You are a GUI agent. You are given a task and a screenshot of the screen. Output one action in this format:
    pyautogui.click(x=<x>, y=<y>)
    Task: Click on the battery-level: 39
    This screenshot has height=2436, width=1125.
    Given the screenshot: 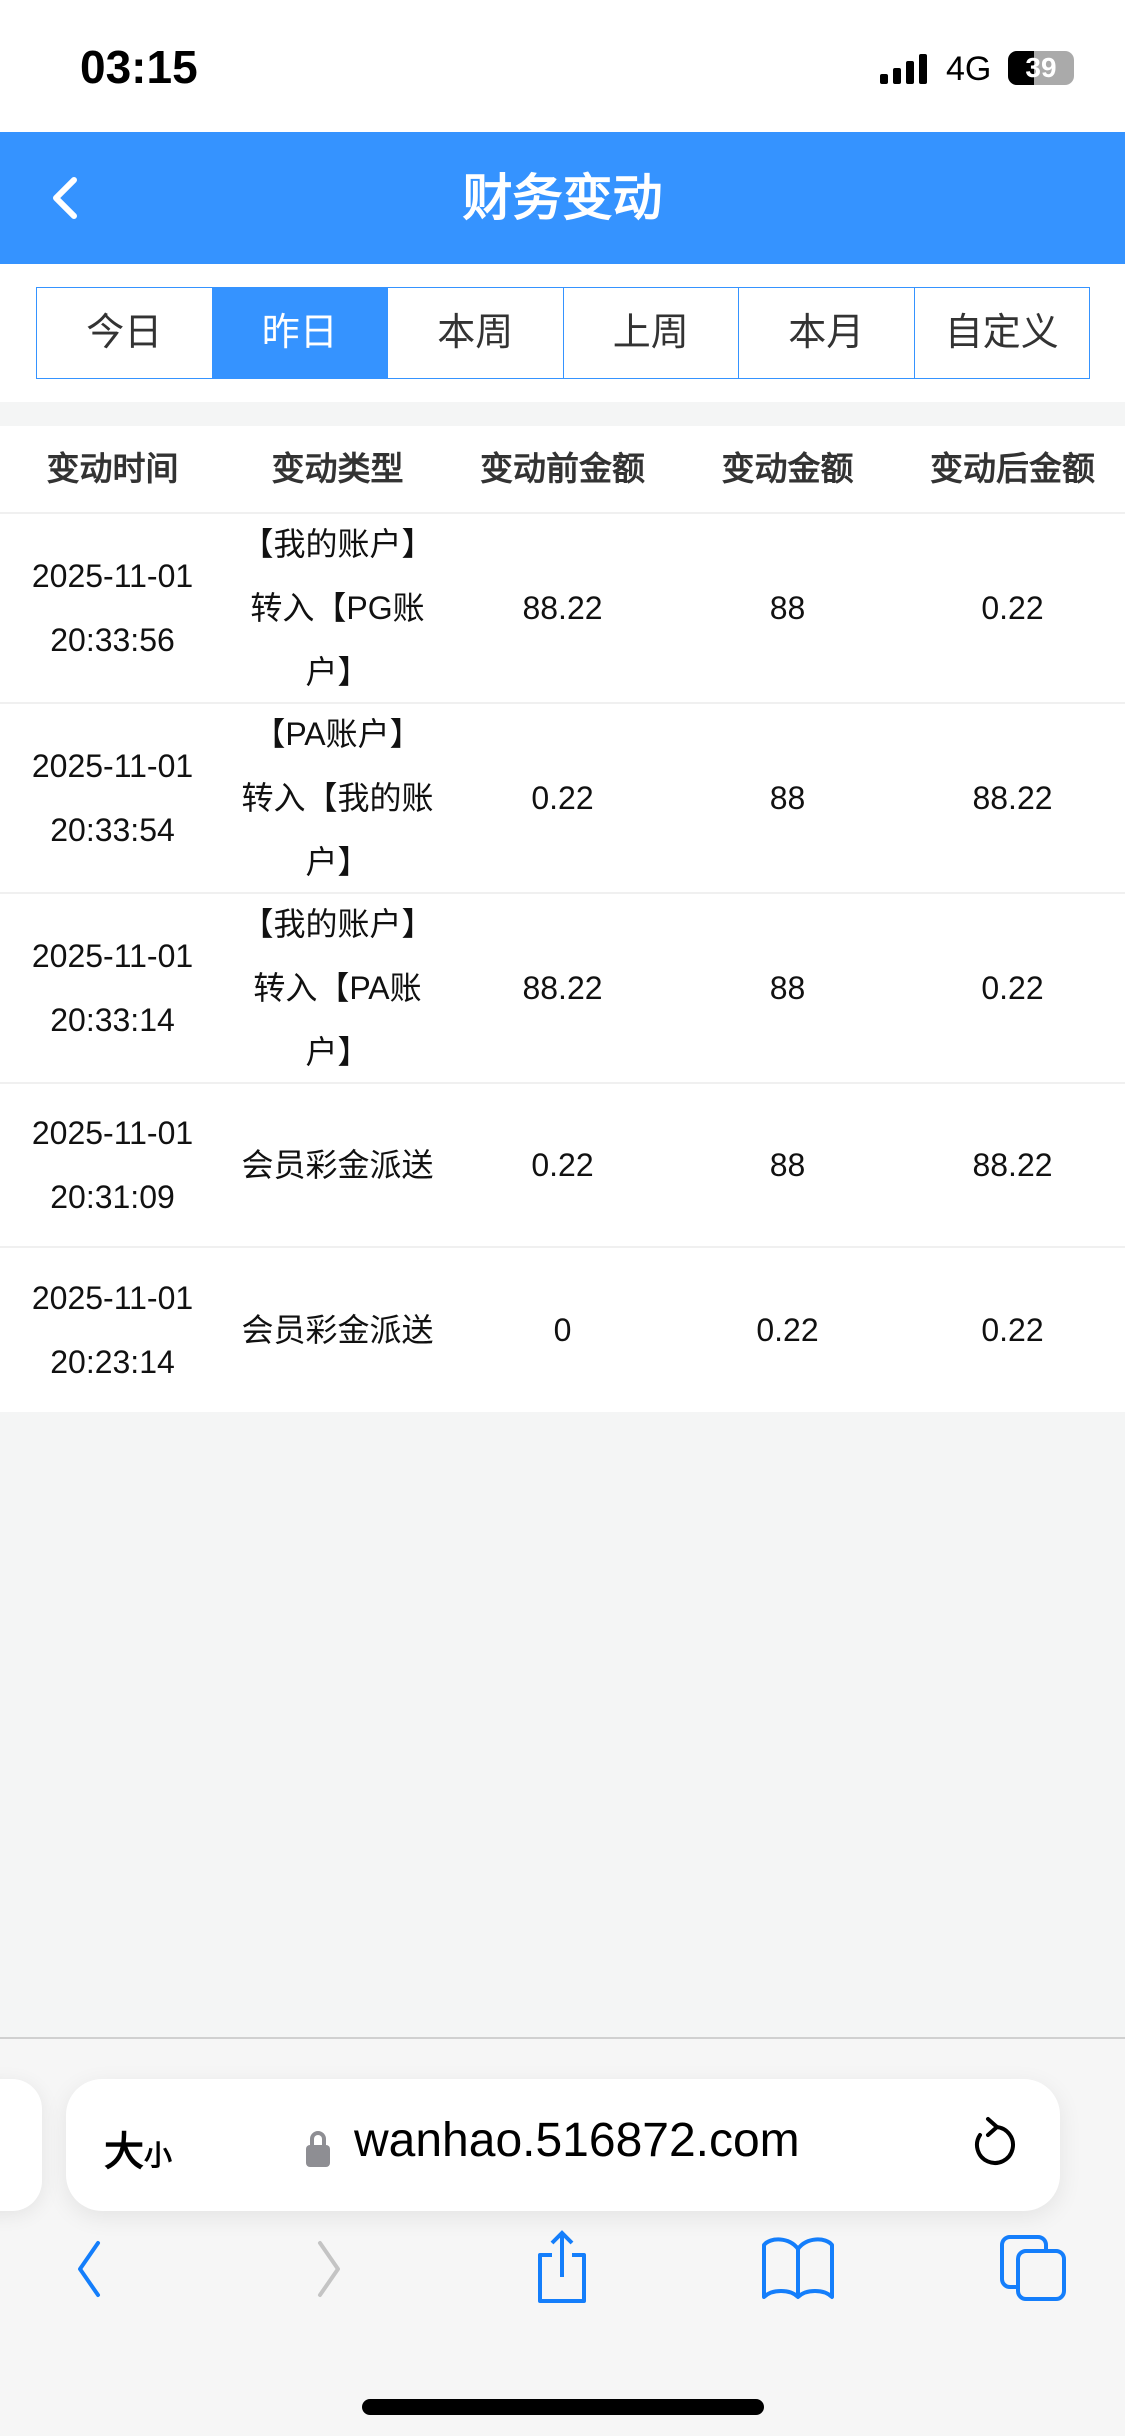 What is the action you would take?
    pyautogui.click(x=1041, y=67)
    